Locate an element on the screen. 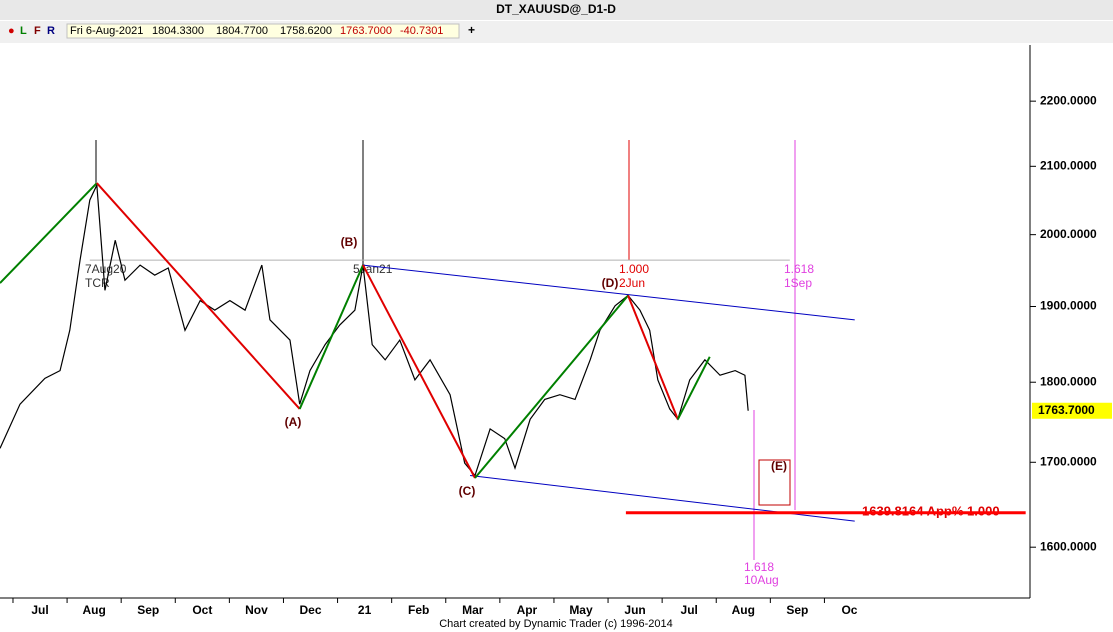 This screenshot has width=1113, height=632. info-close: 1763.7000 is located at coordinates (366, 31).